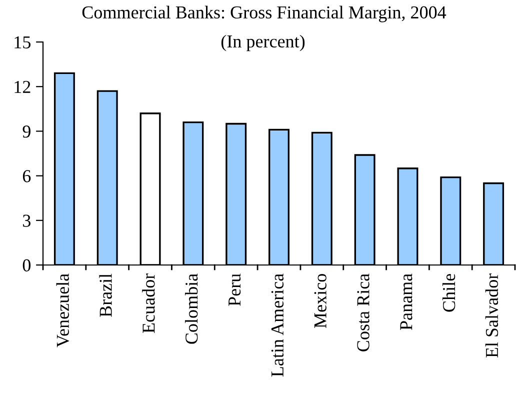 The image size is (528, 404). What do you see at coordinates (320, 301) in the screenshot?
I see `x-tick-label: Mexico` at bounding box center [320, 301].